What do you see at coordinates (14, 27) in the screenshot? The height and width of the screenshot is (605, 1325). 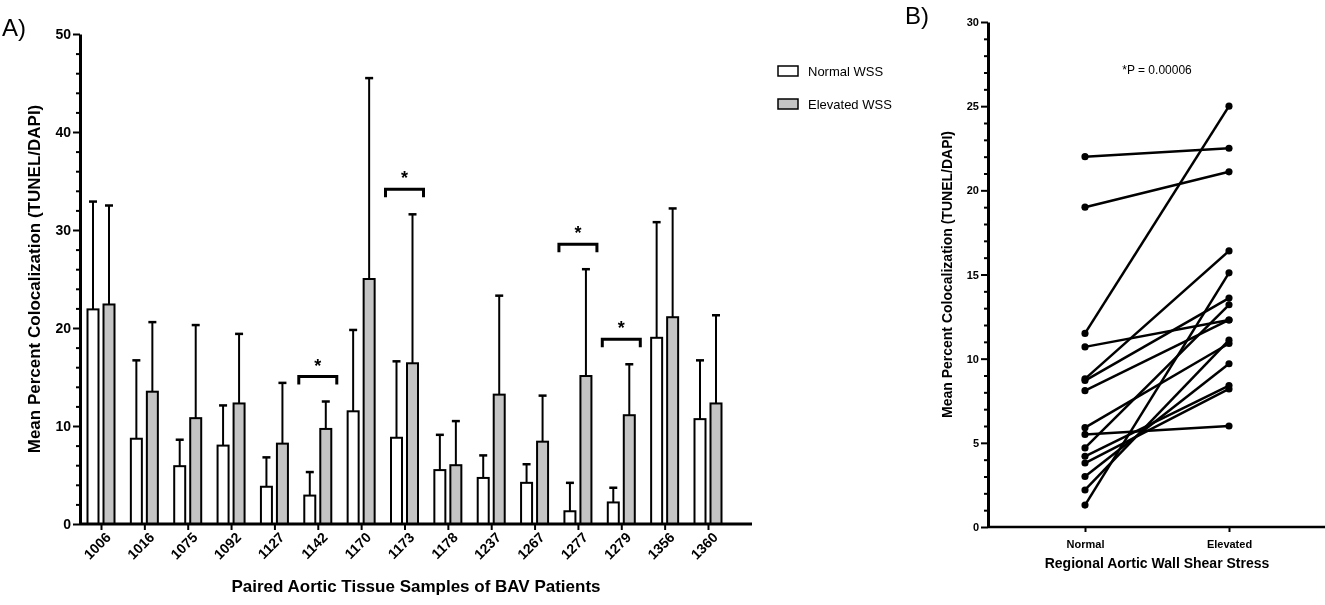 I see `text: A)` at bounding box center [14, 27].